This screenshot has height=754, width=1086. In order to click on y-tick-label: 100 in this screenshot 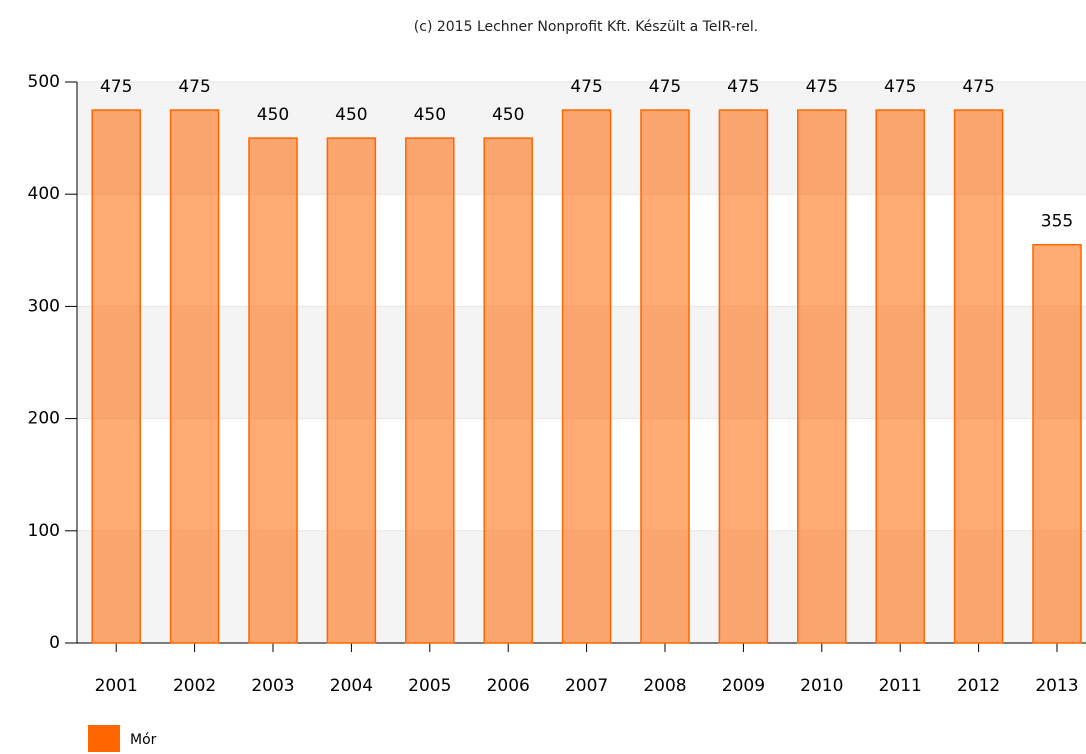, I will do `click(44, 531)`.